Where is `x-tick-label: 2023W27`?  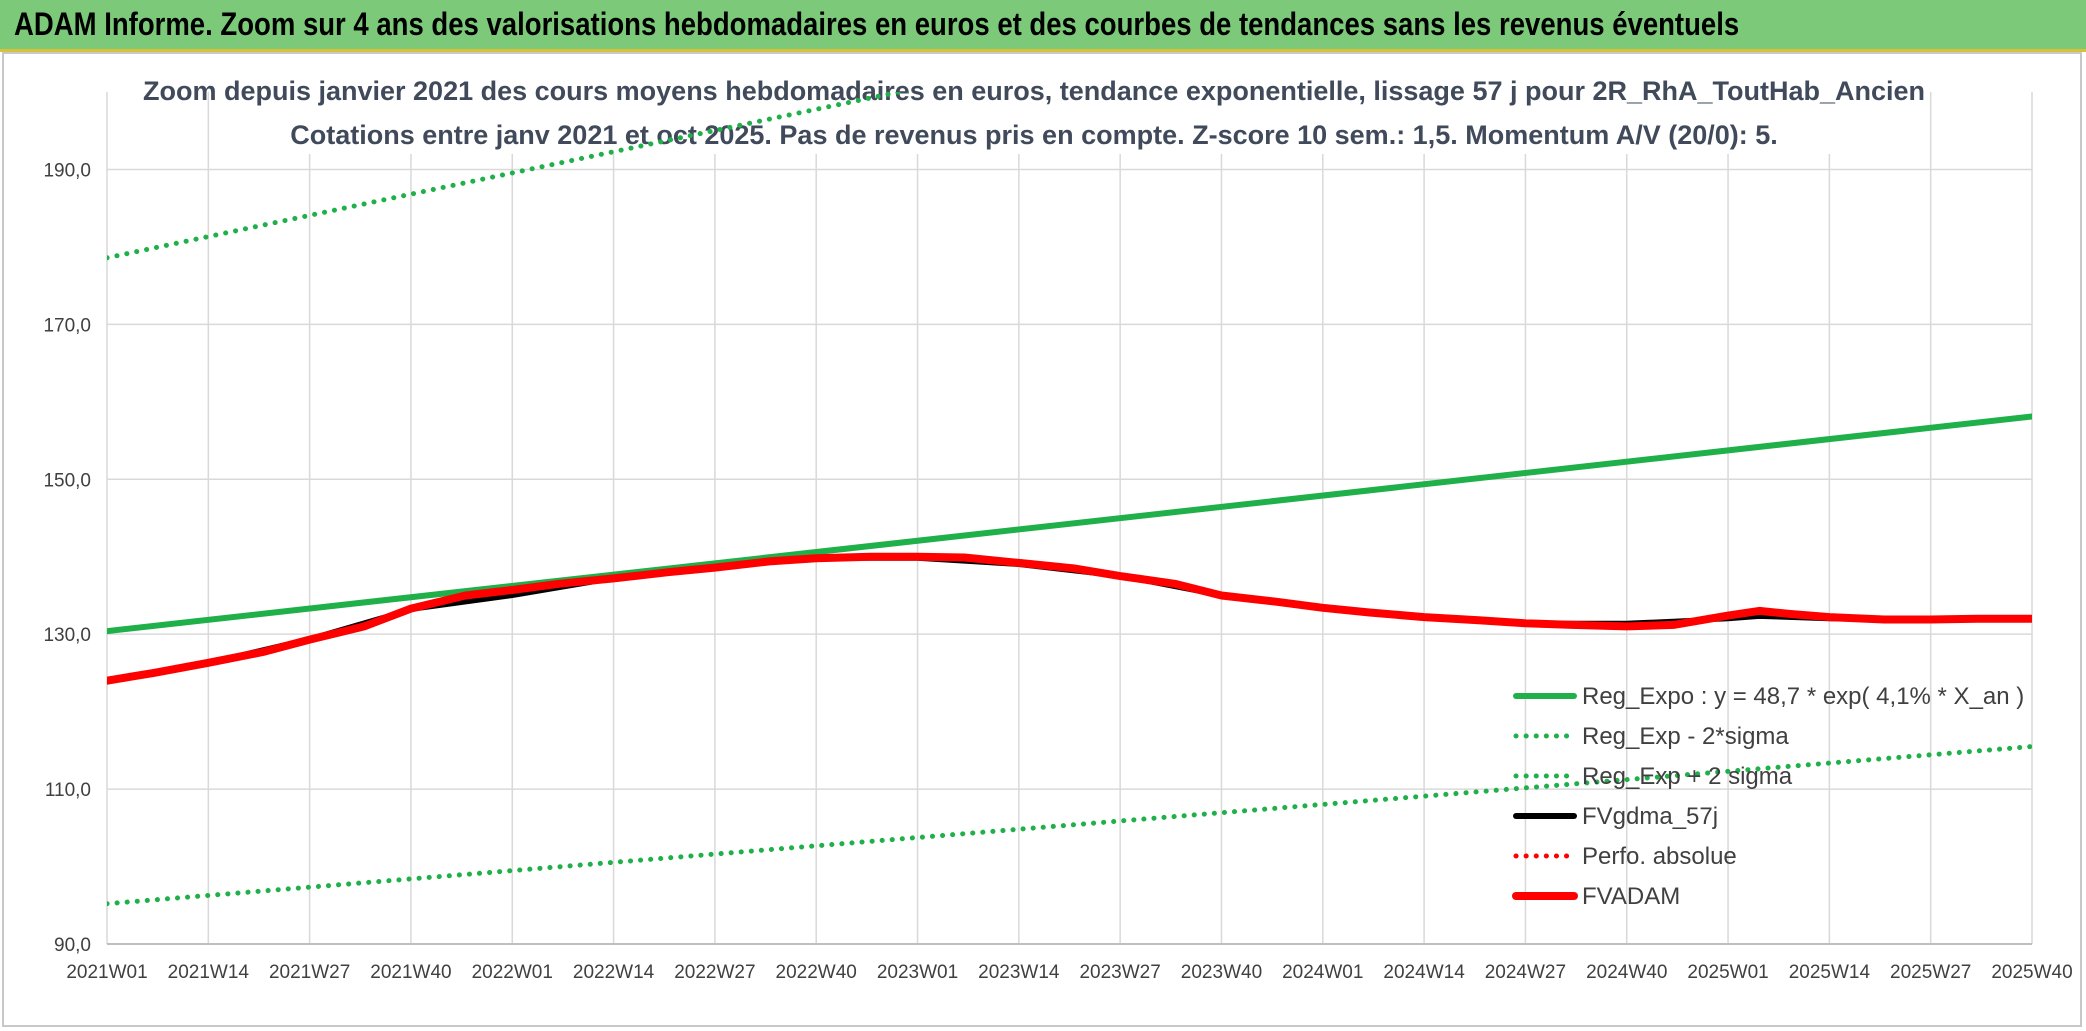 x-tick-label: 2023W27 is located at coordinates (1119, 972).